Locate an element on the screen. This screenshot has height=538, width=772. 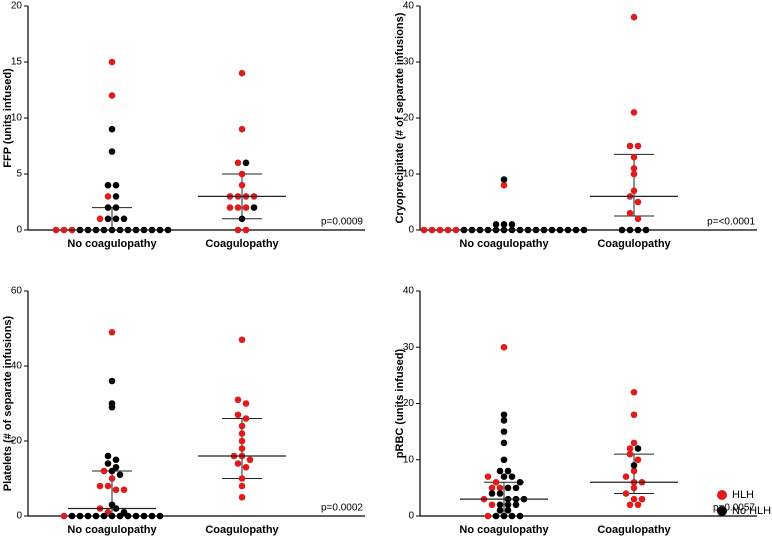
x-tick-label: Coagulopathy is located at coordinates (242, 530).